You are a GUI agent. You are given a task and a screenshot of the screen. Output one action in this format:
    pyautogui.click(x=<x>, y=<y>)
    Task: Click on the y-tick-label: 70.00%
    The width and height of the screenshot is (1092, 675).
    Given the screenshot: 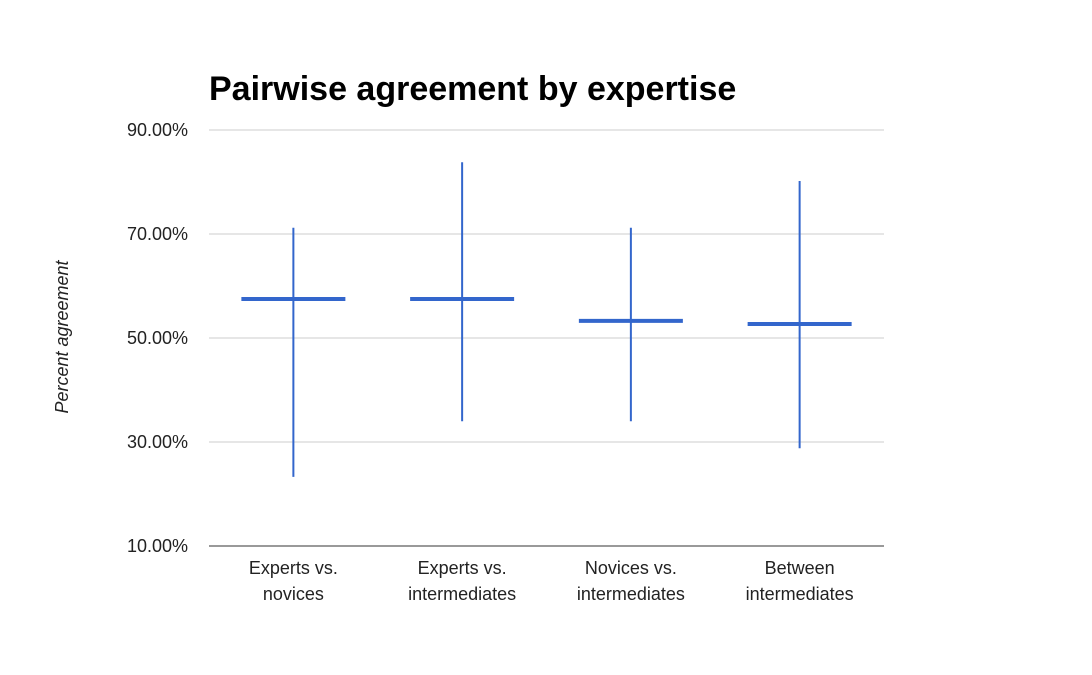 What is the action you would take?
    pyautogui.click(x=157, y=234)
    